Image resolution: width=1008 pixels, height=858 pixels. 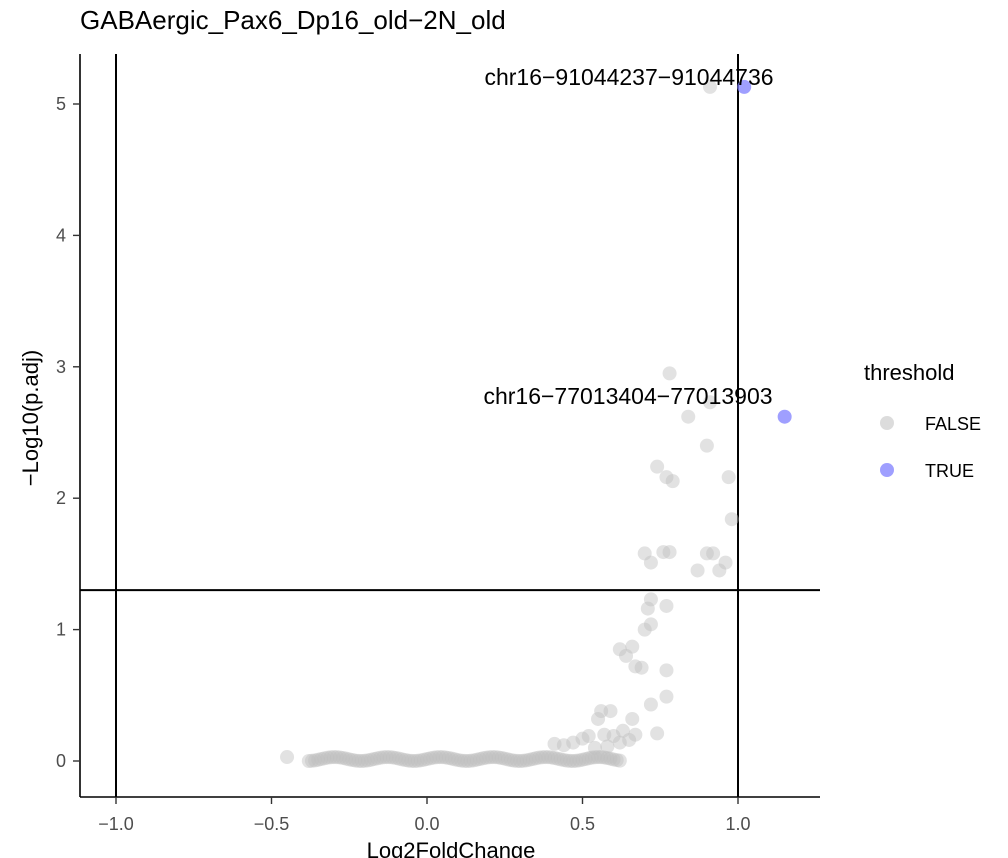 What do you see at coordinates (737, 824) in the screenshot?
I see `x-tick-label-4: 1.0` at bounding box center [737, 824].